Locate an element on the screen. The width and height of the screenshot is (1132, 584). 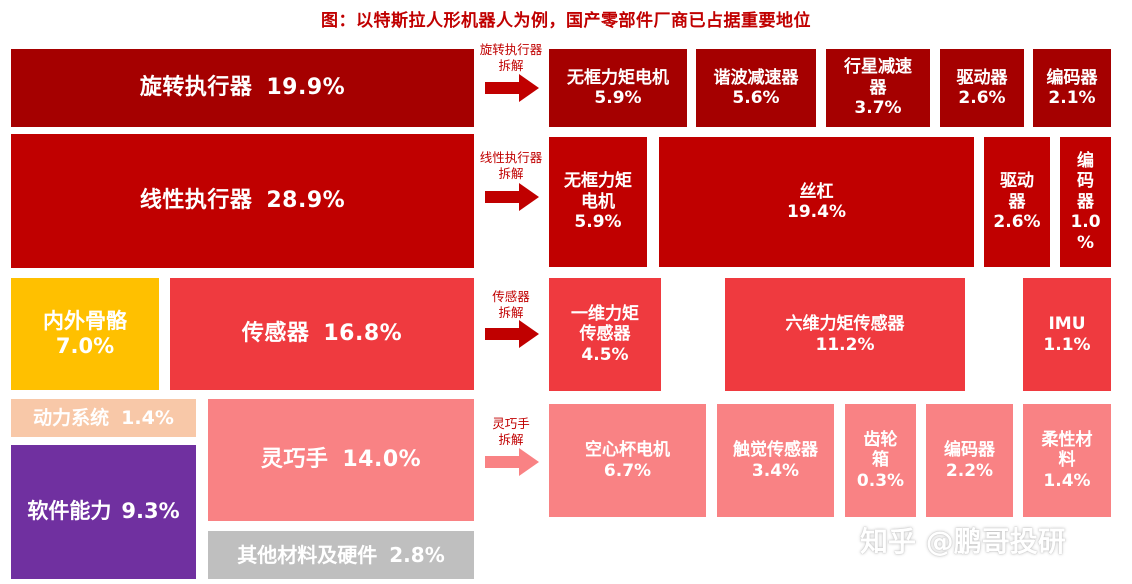
part-label-line3: 器 is located at coordinates (1085, 201).